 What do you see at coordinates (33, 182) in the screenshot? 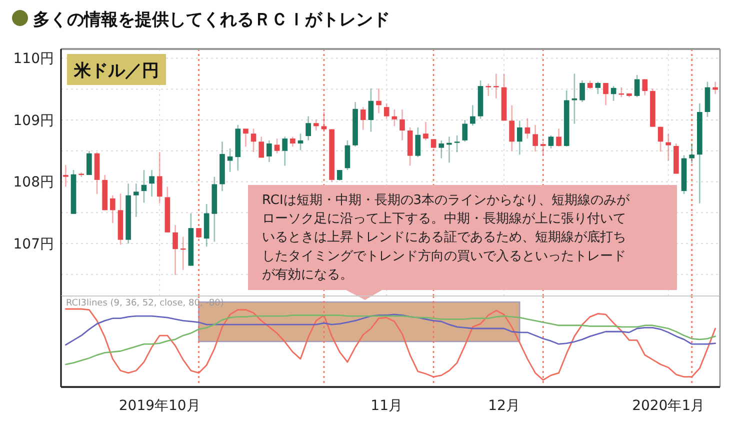
I see `y-tick-label: 108円` at bounding box center [33, 182].